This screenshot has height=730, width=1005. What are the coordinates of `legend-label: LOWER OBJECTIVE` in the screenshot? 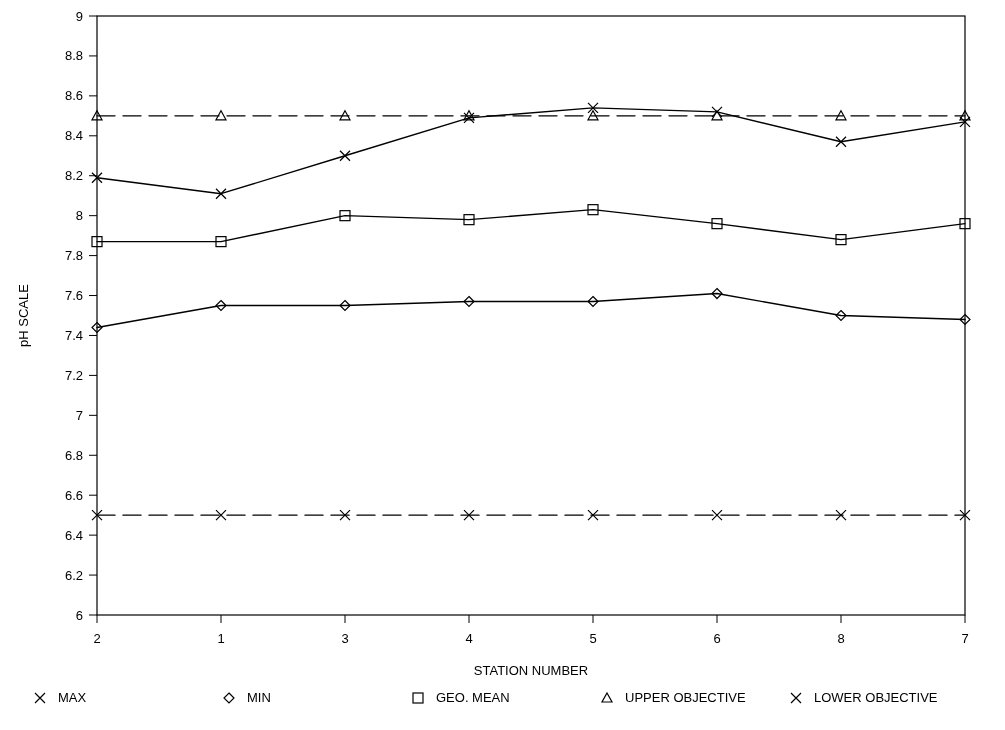 It's located at (876, 697).